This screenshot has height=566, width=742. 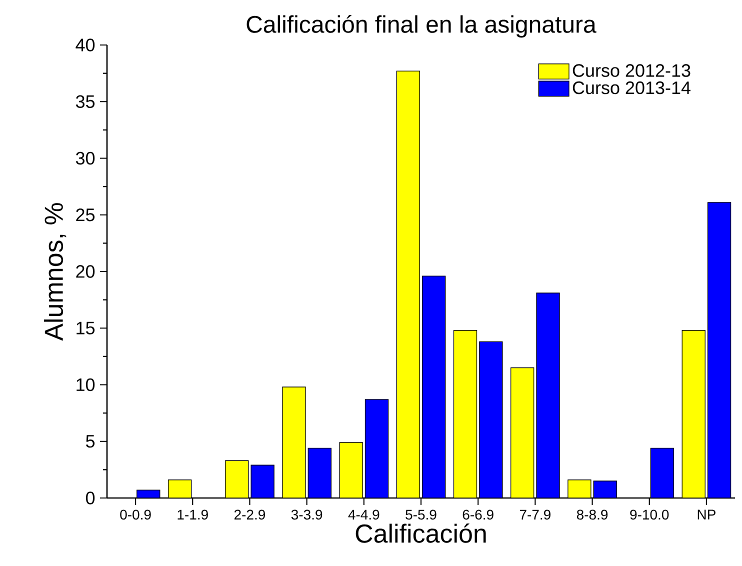 What do you see at coordinates (707, 515) in the screenshot?
I see `x-tick-label: NP` at bounding box center [707, 515].